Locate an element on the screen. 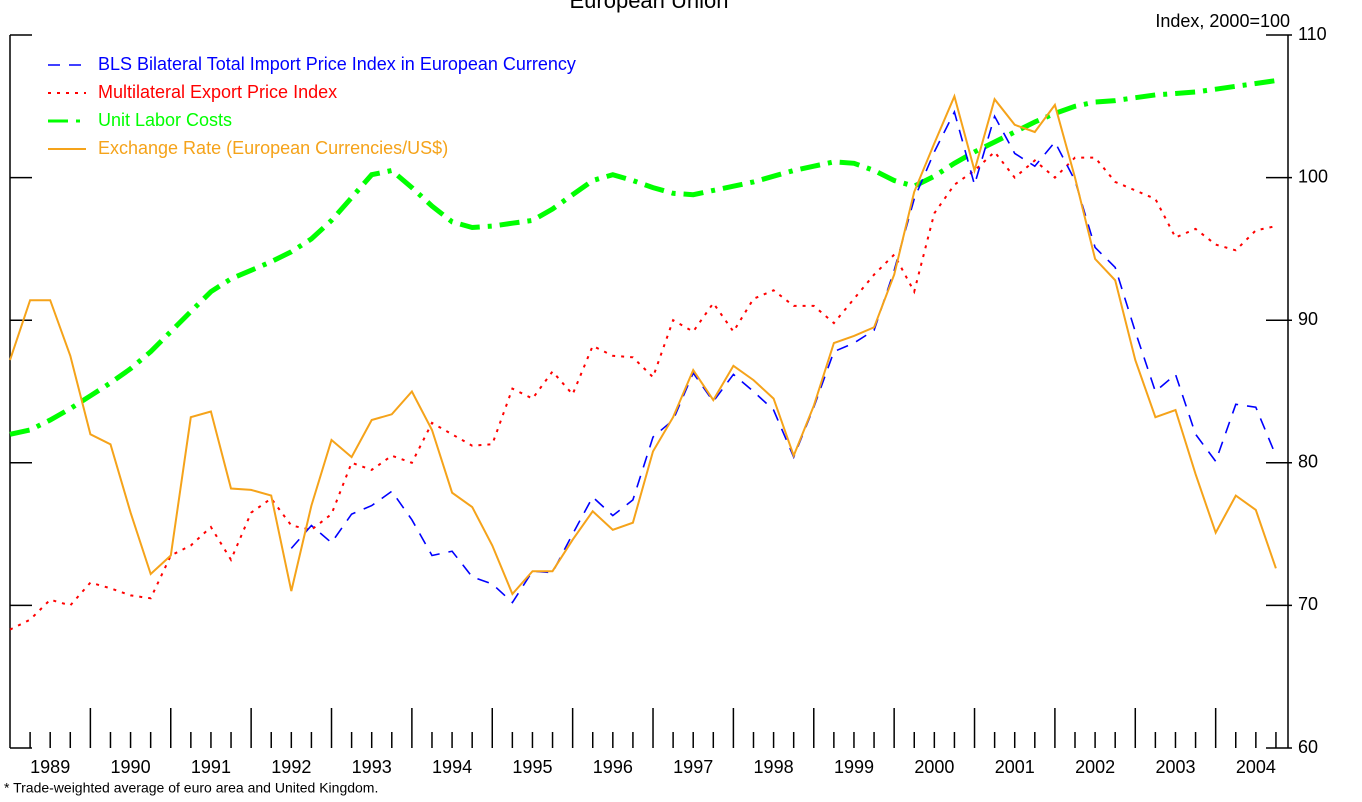  y-tick-label: 60 is located at coordinates (1308, 747).